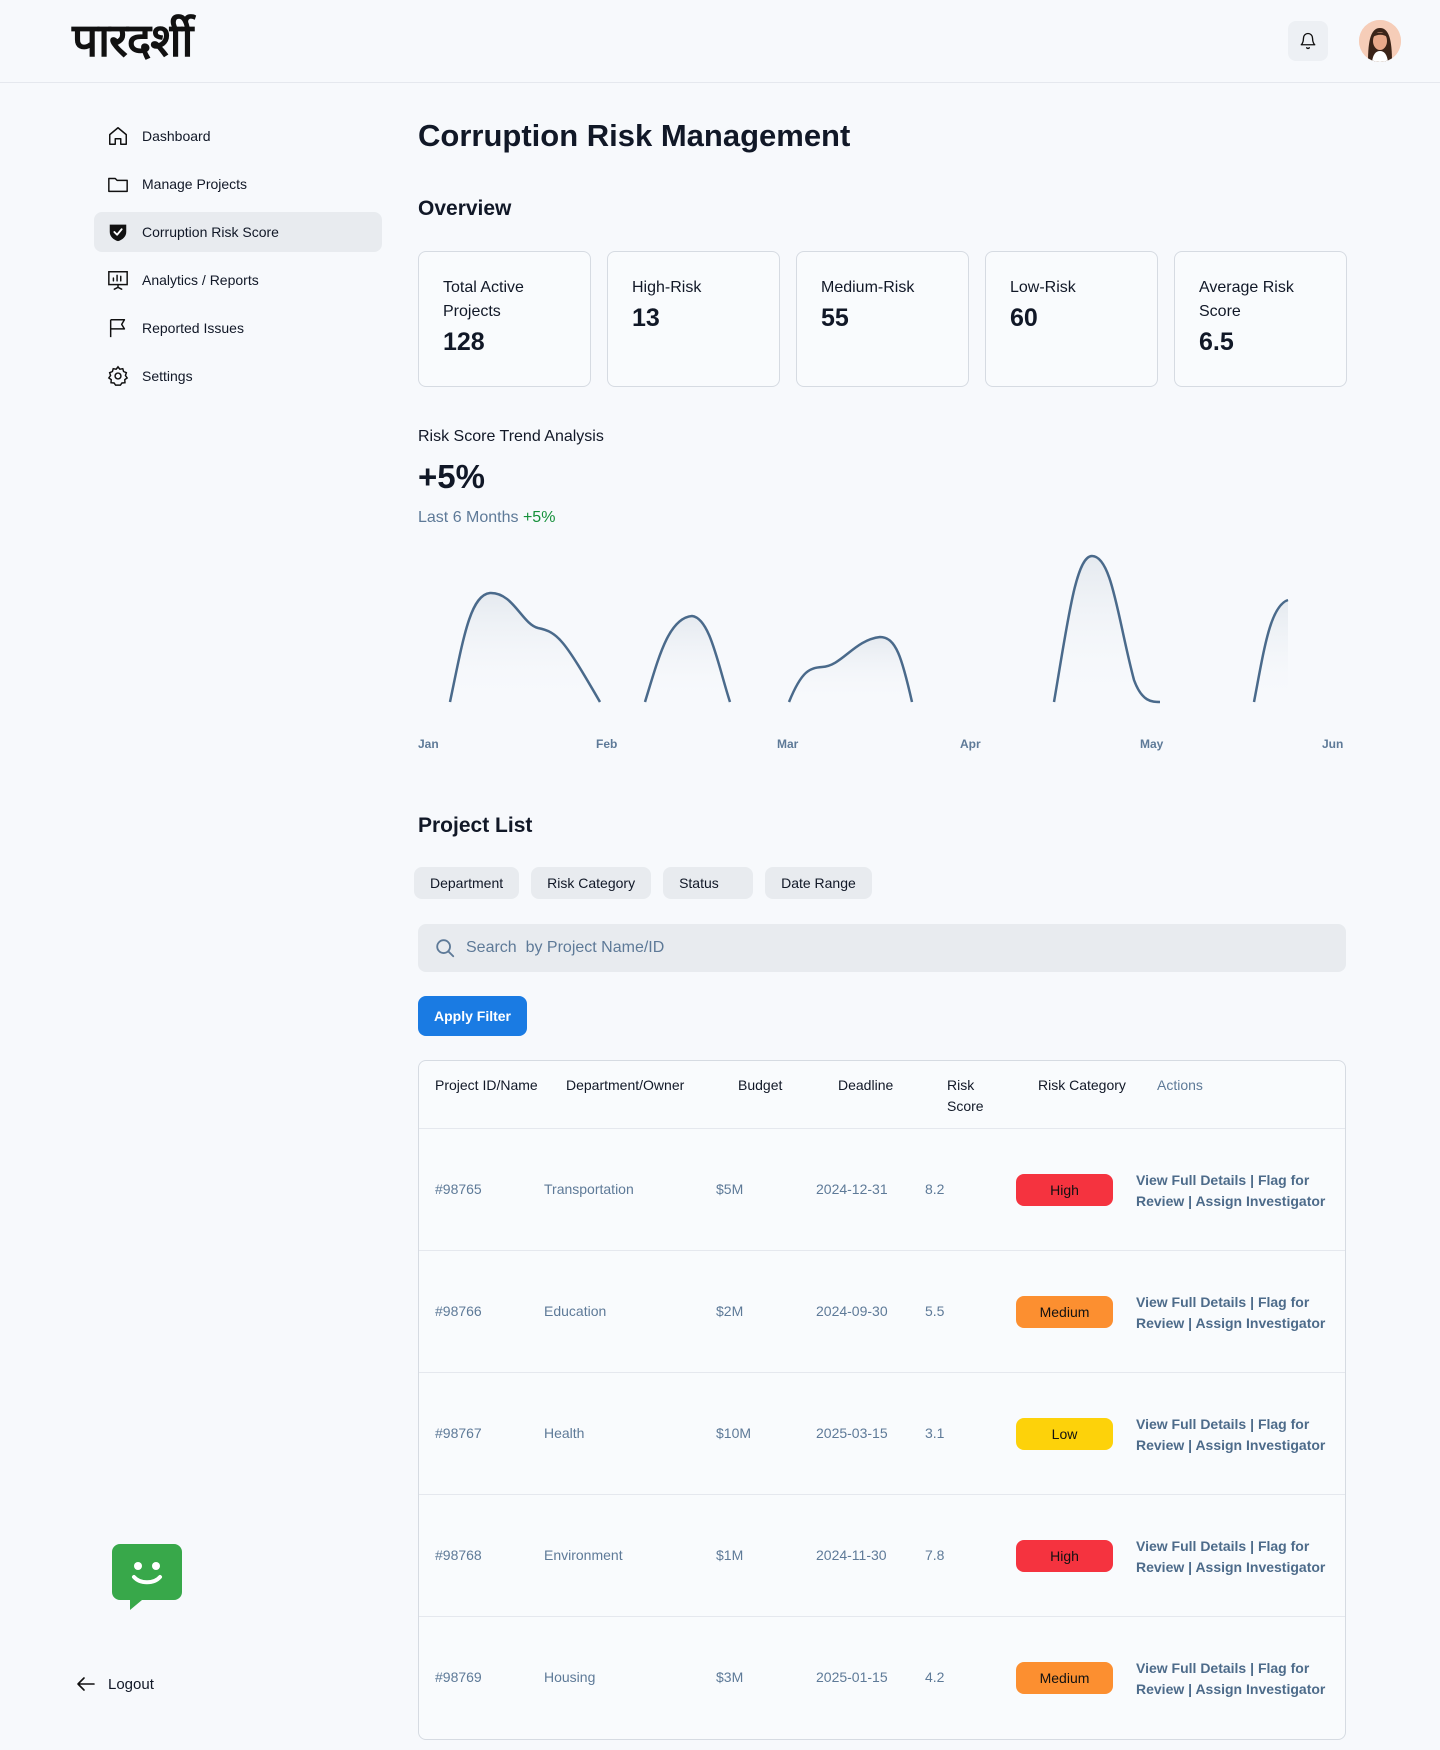 The image size is (1440, 1750). I want to click on column-header: Department/Owner, so click(625, 1085).